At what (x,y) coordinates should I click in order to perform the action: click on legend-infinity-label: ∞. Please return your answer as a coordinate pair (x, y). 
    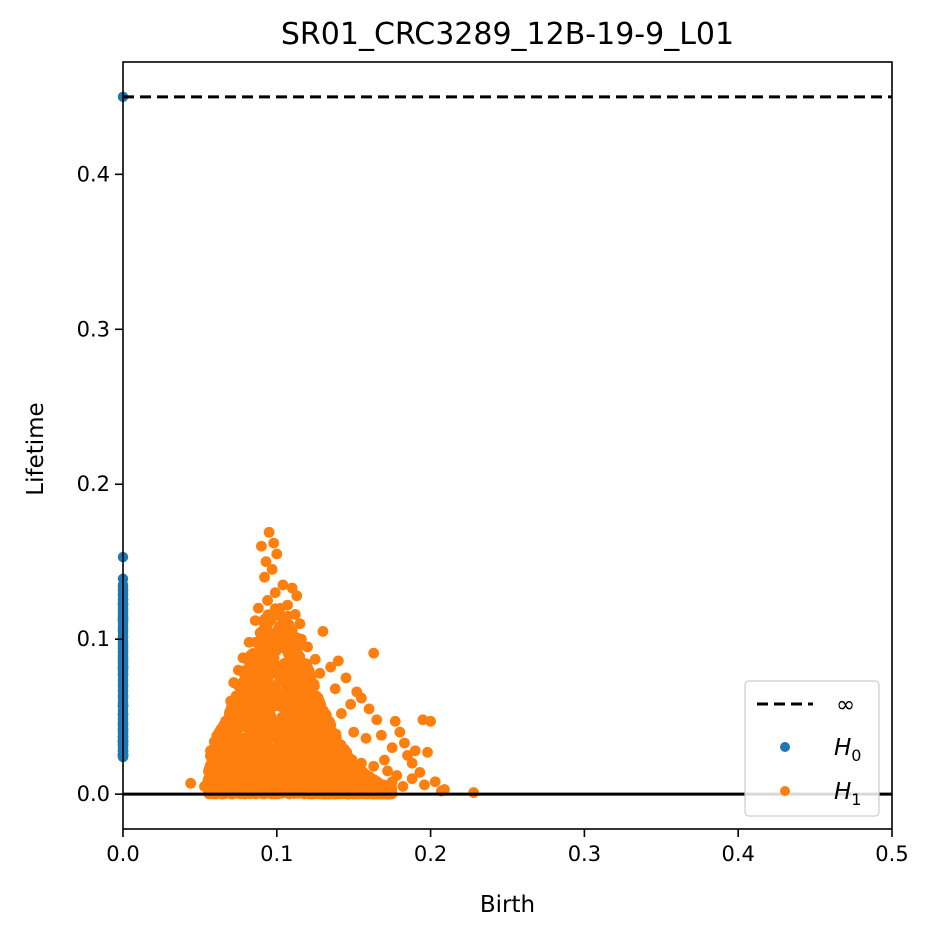
    Looking at the image, I should click on (845, 705).